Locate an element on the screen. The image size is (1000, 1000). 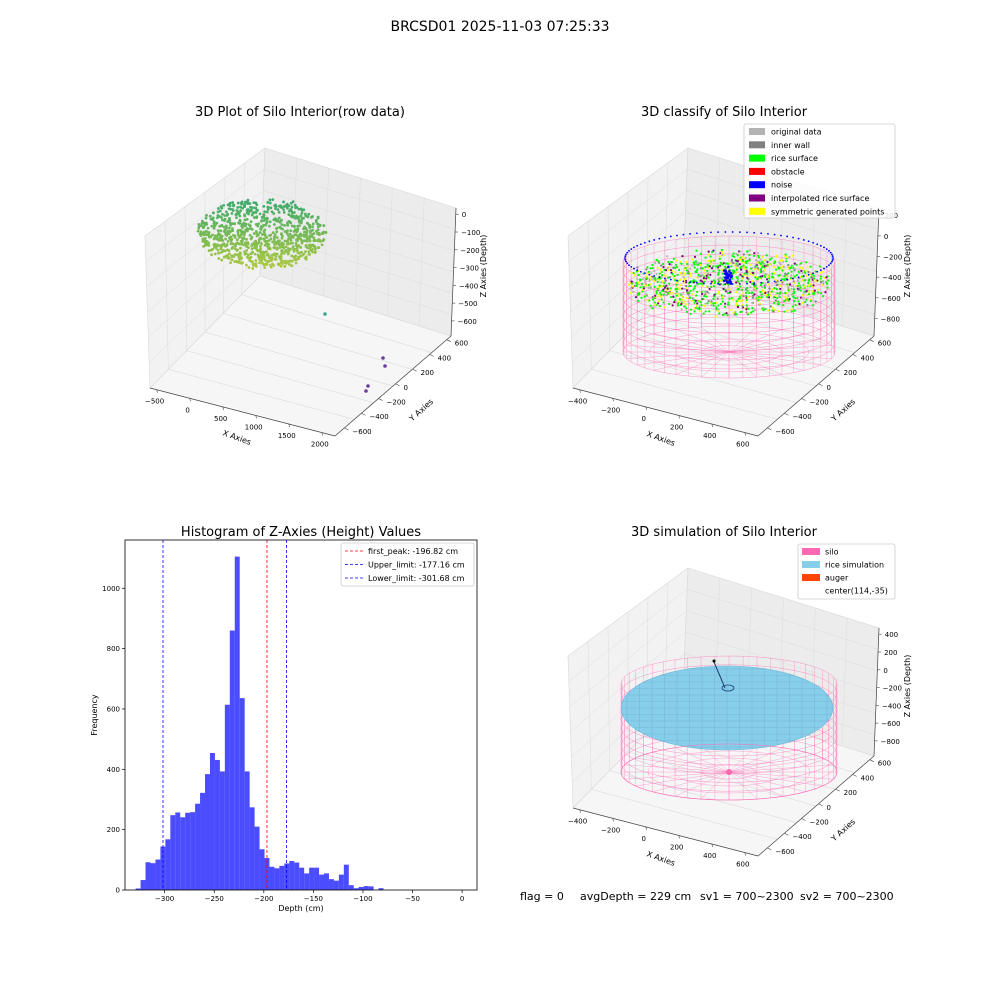
raw-y-tick-label: −600 is located at coordinates (361, 432).